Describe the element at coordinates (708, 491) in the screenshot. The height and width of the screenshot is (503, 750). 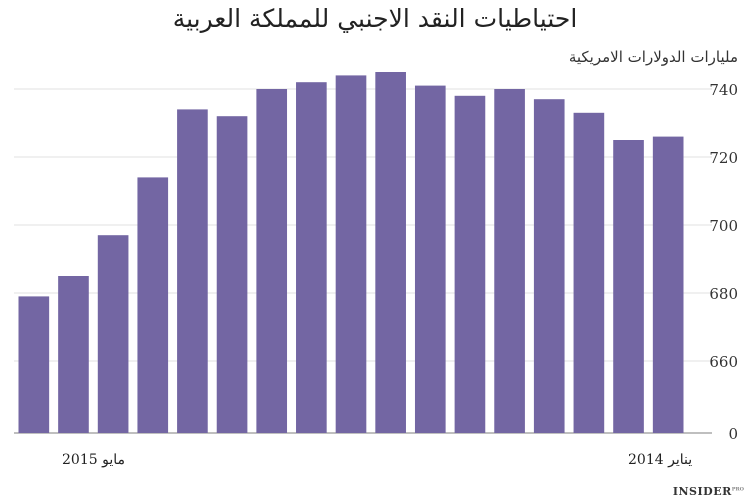
I see `insider-pro-logo: INSIDERPRO` at that location.